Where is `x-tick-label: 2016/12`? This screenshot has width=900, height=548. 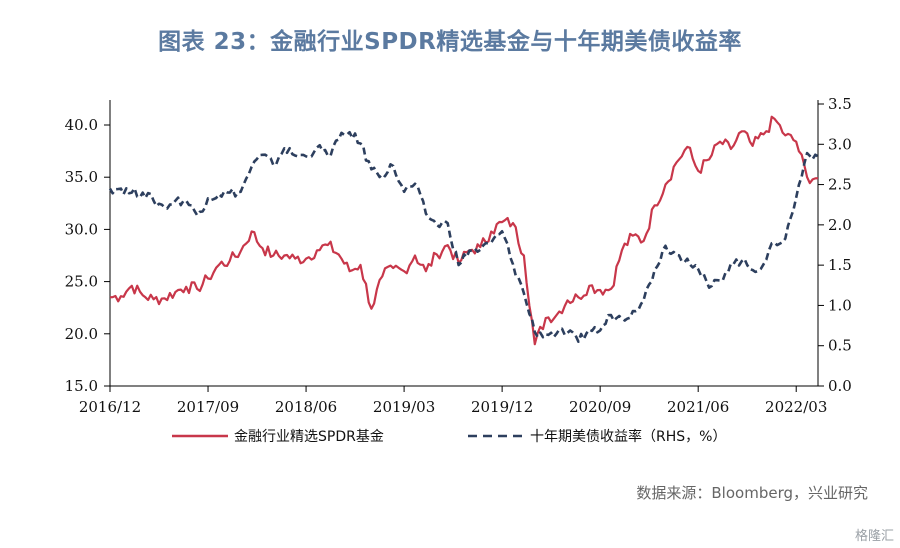 x-tick-label: 2016/12 is located at coordinates (110, 407).